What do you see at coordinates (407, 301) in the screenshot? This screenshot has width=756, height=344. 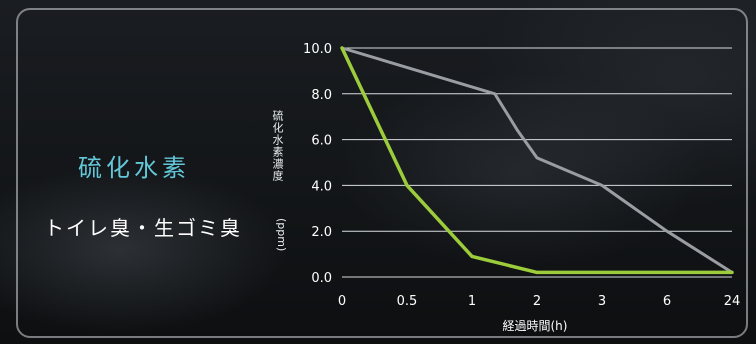 I see `x-tick-label: 0.5` at bounding box center [407, 301].